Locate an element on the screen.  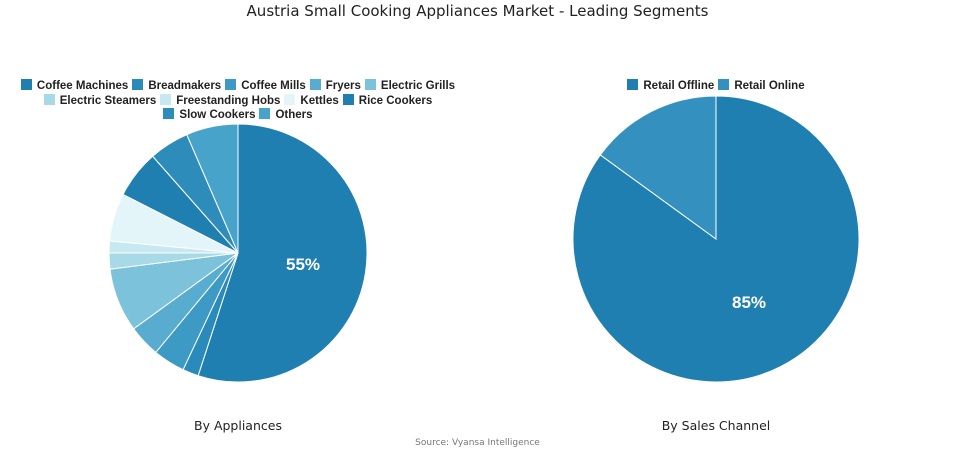
legend-label: Kettles is located at coordinates (319, 100).